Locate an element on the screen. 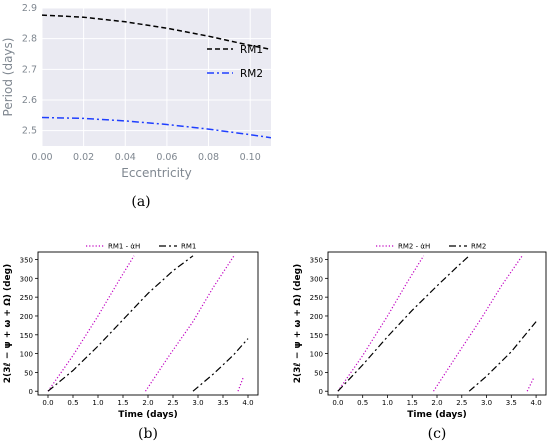  x-tick-label: 0.10 is located at coordinates (250, 157).